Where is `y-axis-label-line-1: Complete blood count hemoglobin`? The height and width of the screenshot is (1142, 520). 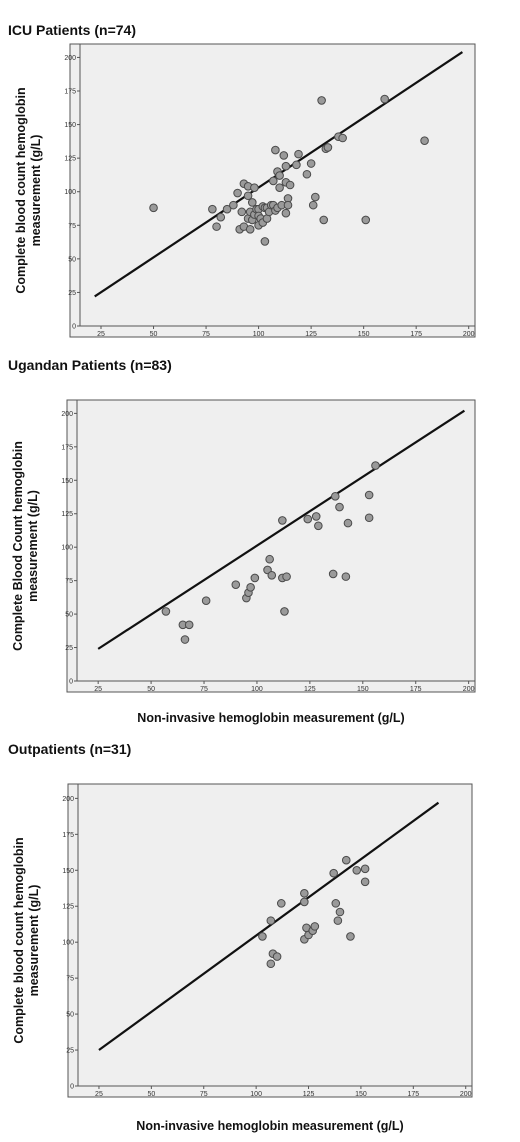
y-axis-label-line-1: Complete blood count hemoglobin is located at coordinates (21, 190).